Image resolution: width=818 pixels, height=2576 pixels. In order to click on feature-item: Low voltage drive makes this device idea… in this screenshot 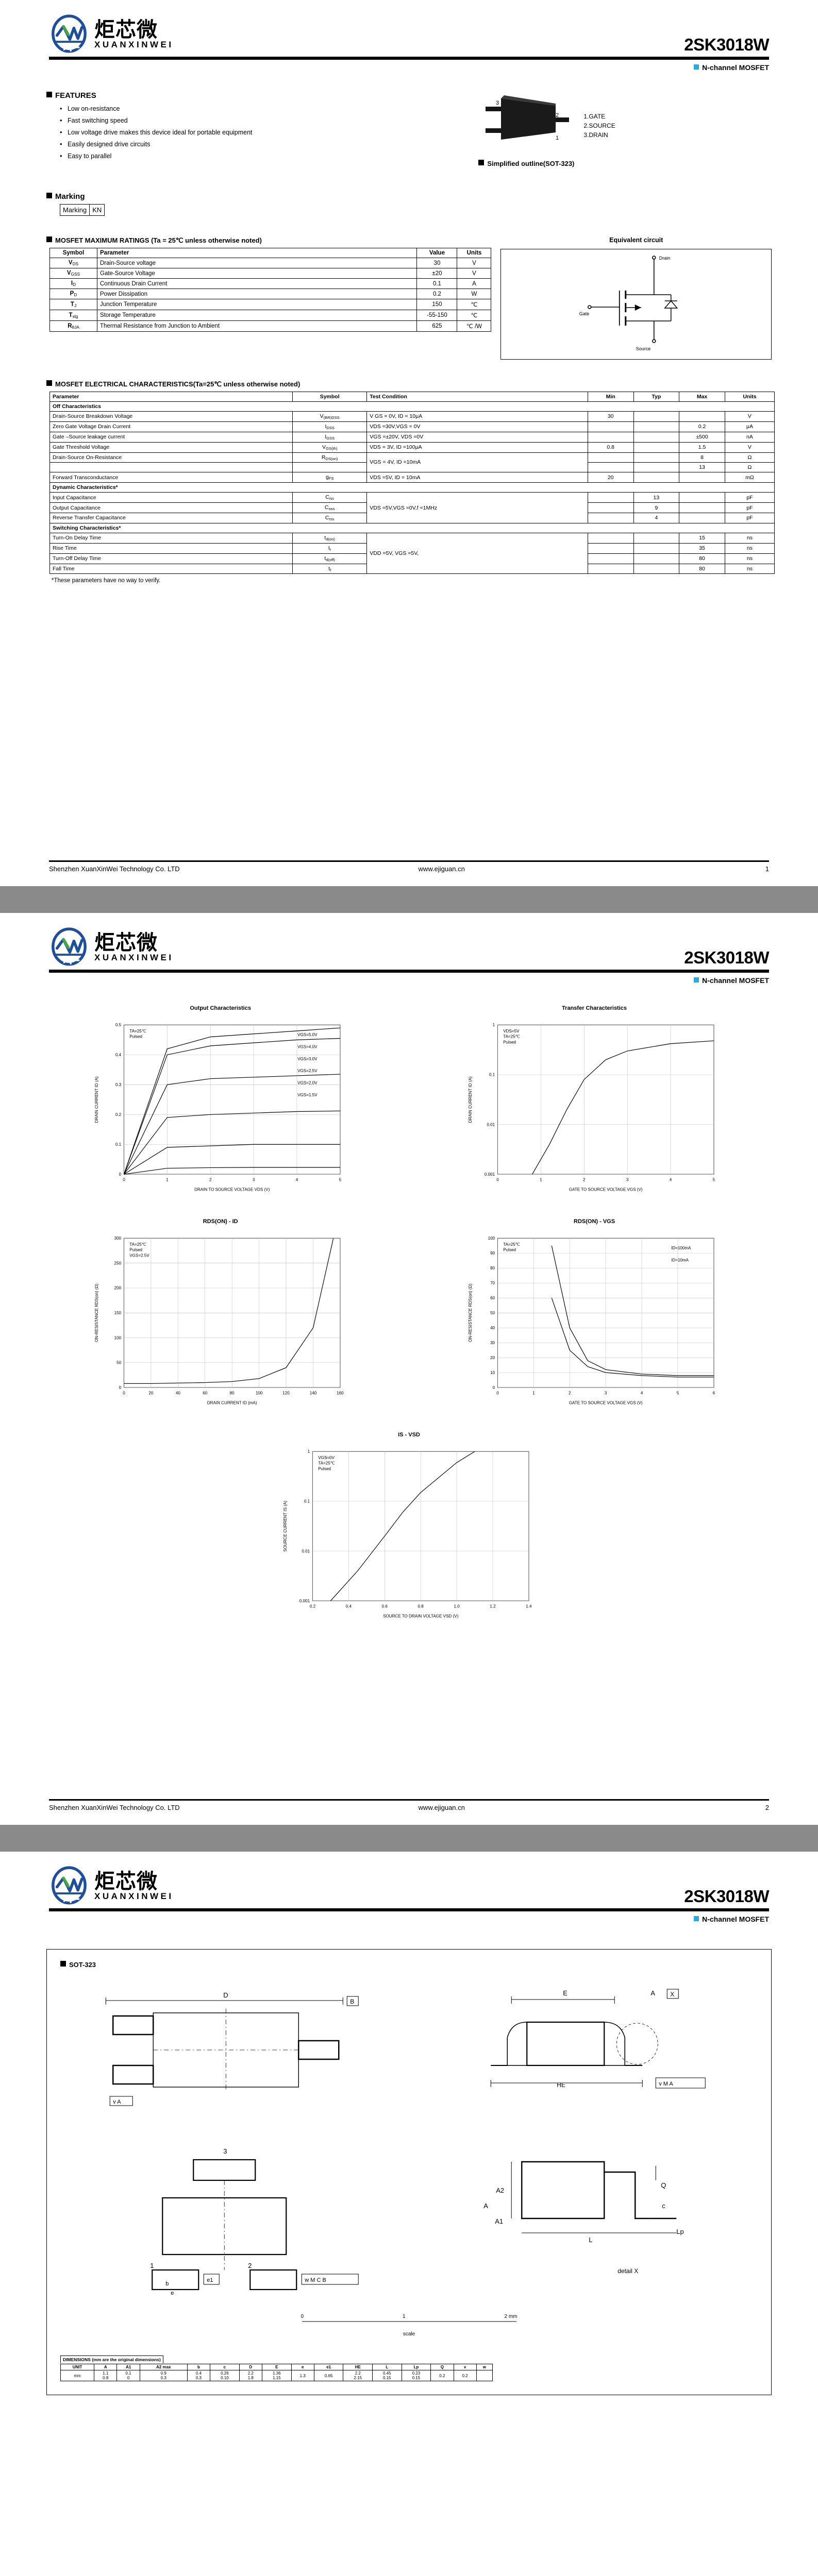, I will do `click(257, 133)`.